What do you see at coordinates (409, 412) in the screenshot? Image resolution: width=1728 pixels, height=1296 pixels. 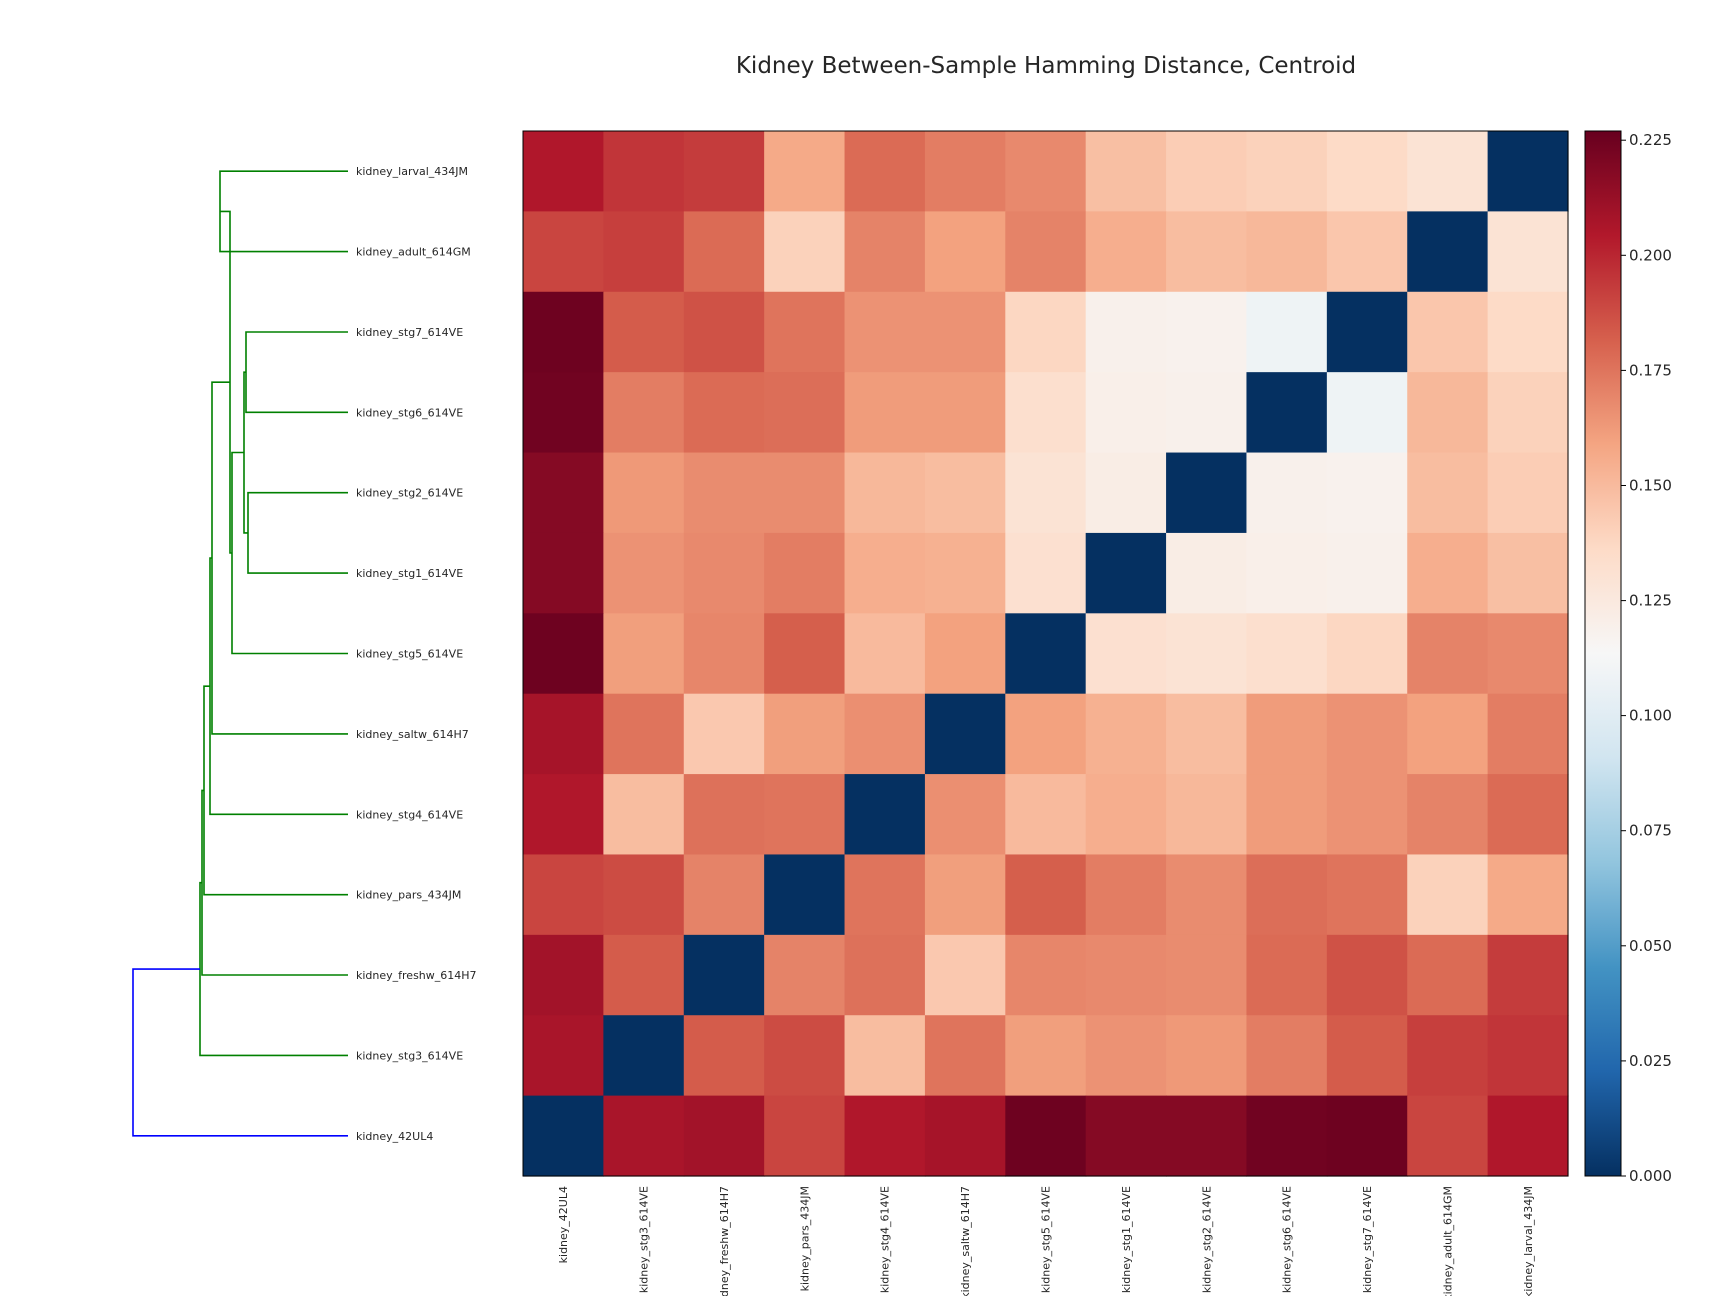 I see `row-label: kidney_stg6_614VE` at bounding box center [409, 412].